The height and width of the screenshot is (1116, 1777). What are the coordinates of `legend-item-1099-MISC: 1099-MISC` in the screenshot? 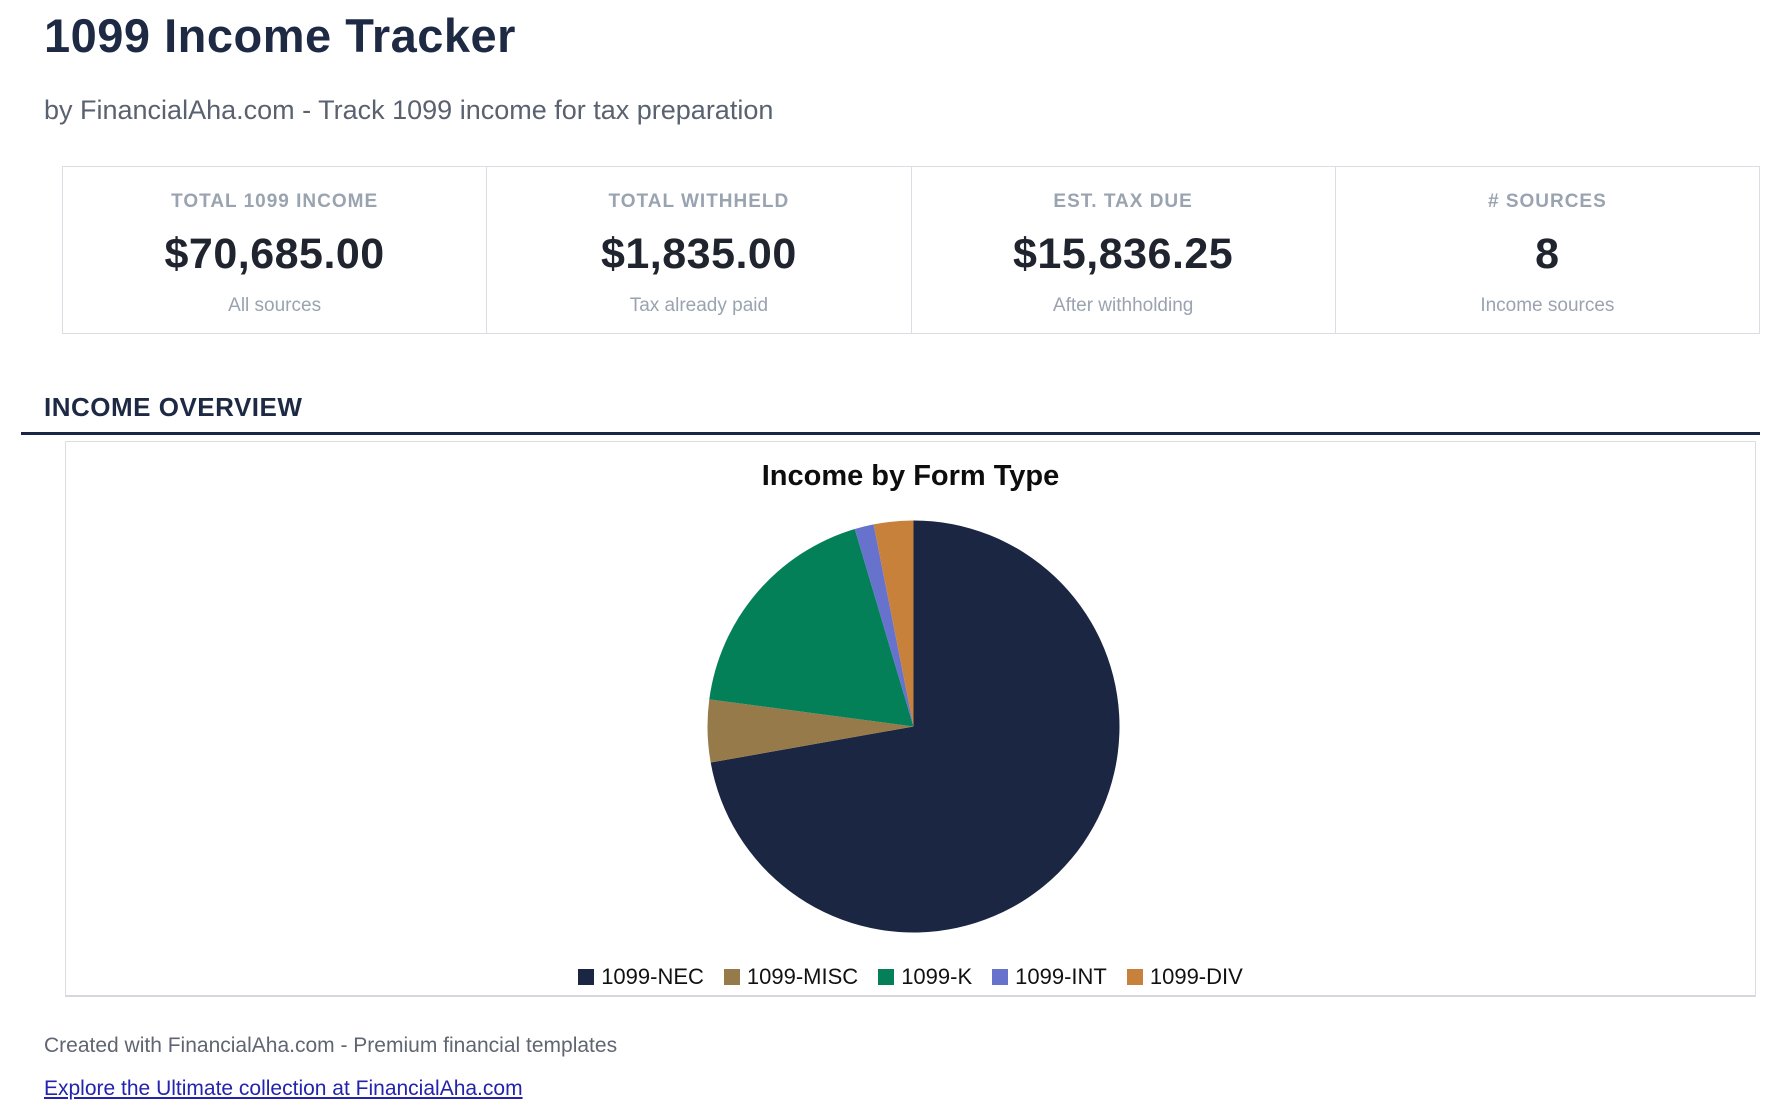 It's located at (791, 977).